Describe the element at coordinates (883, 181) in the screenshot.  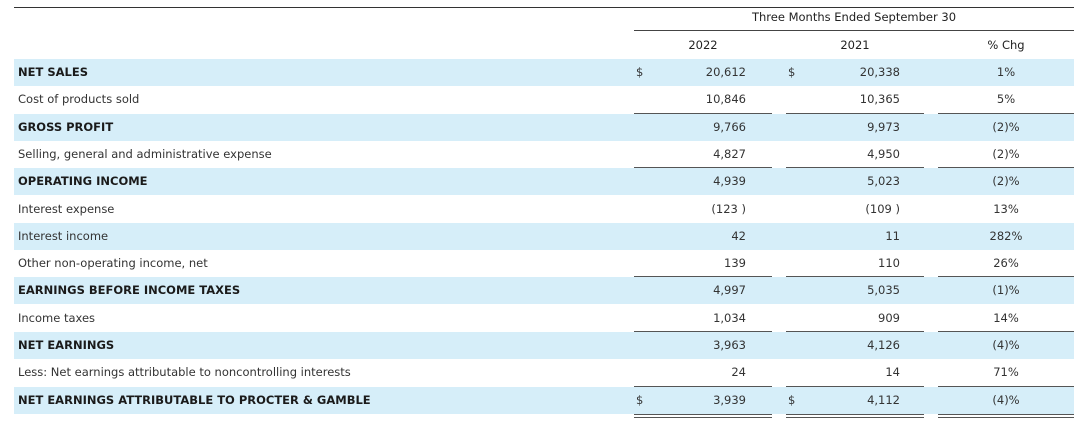
I see `value-2021: 5,023` at that location.